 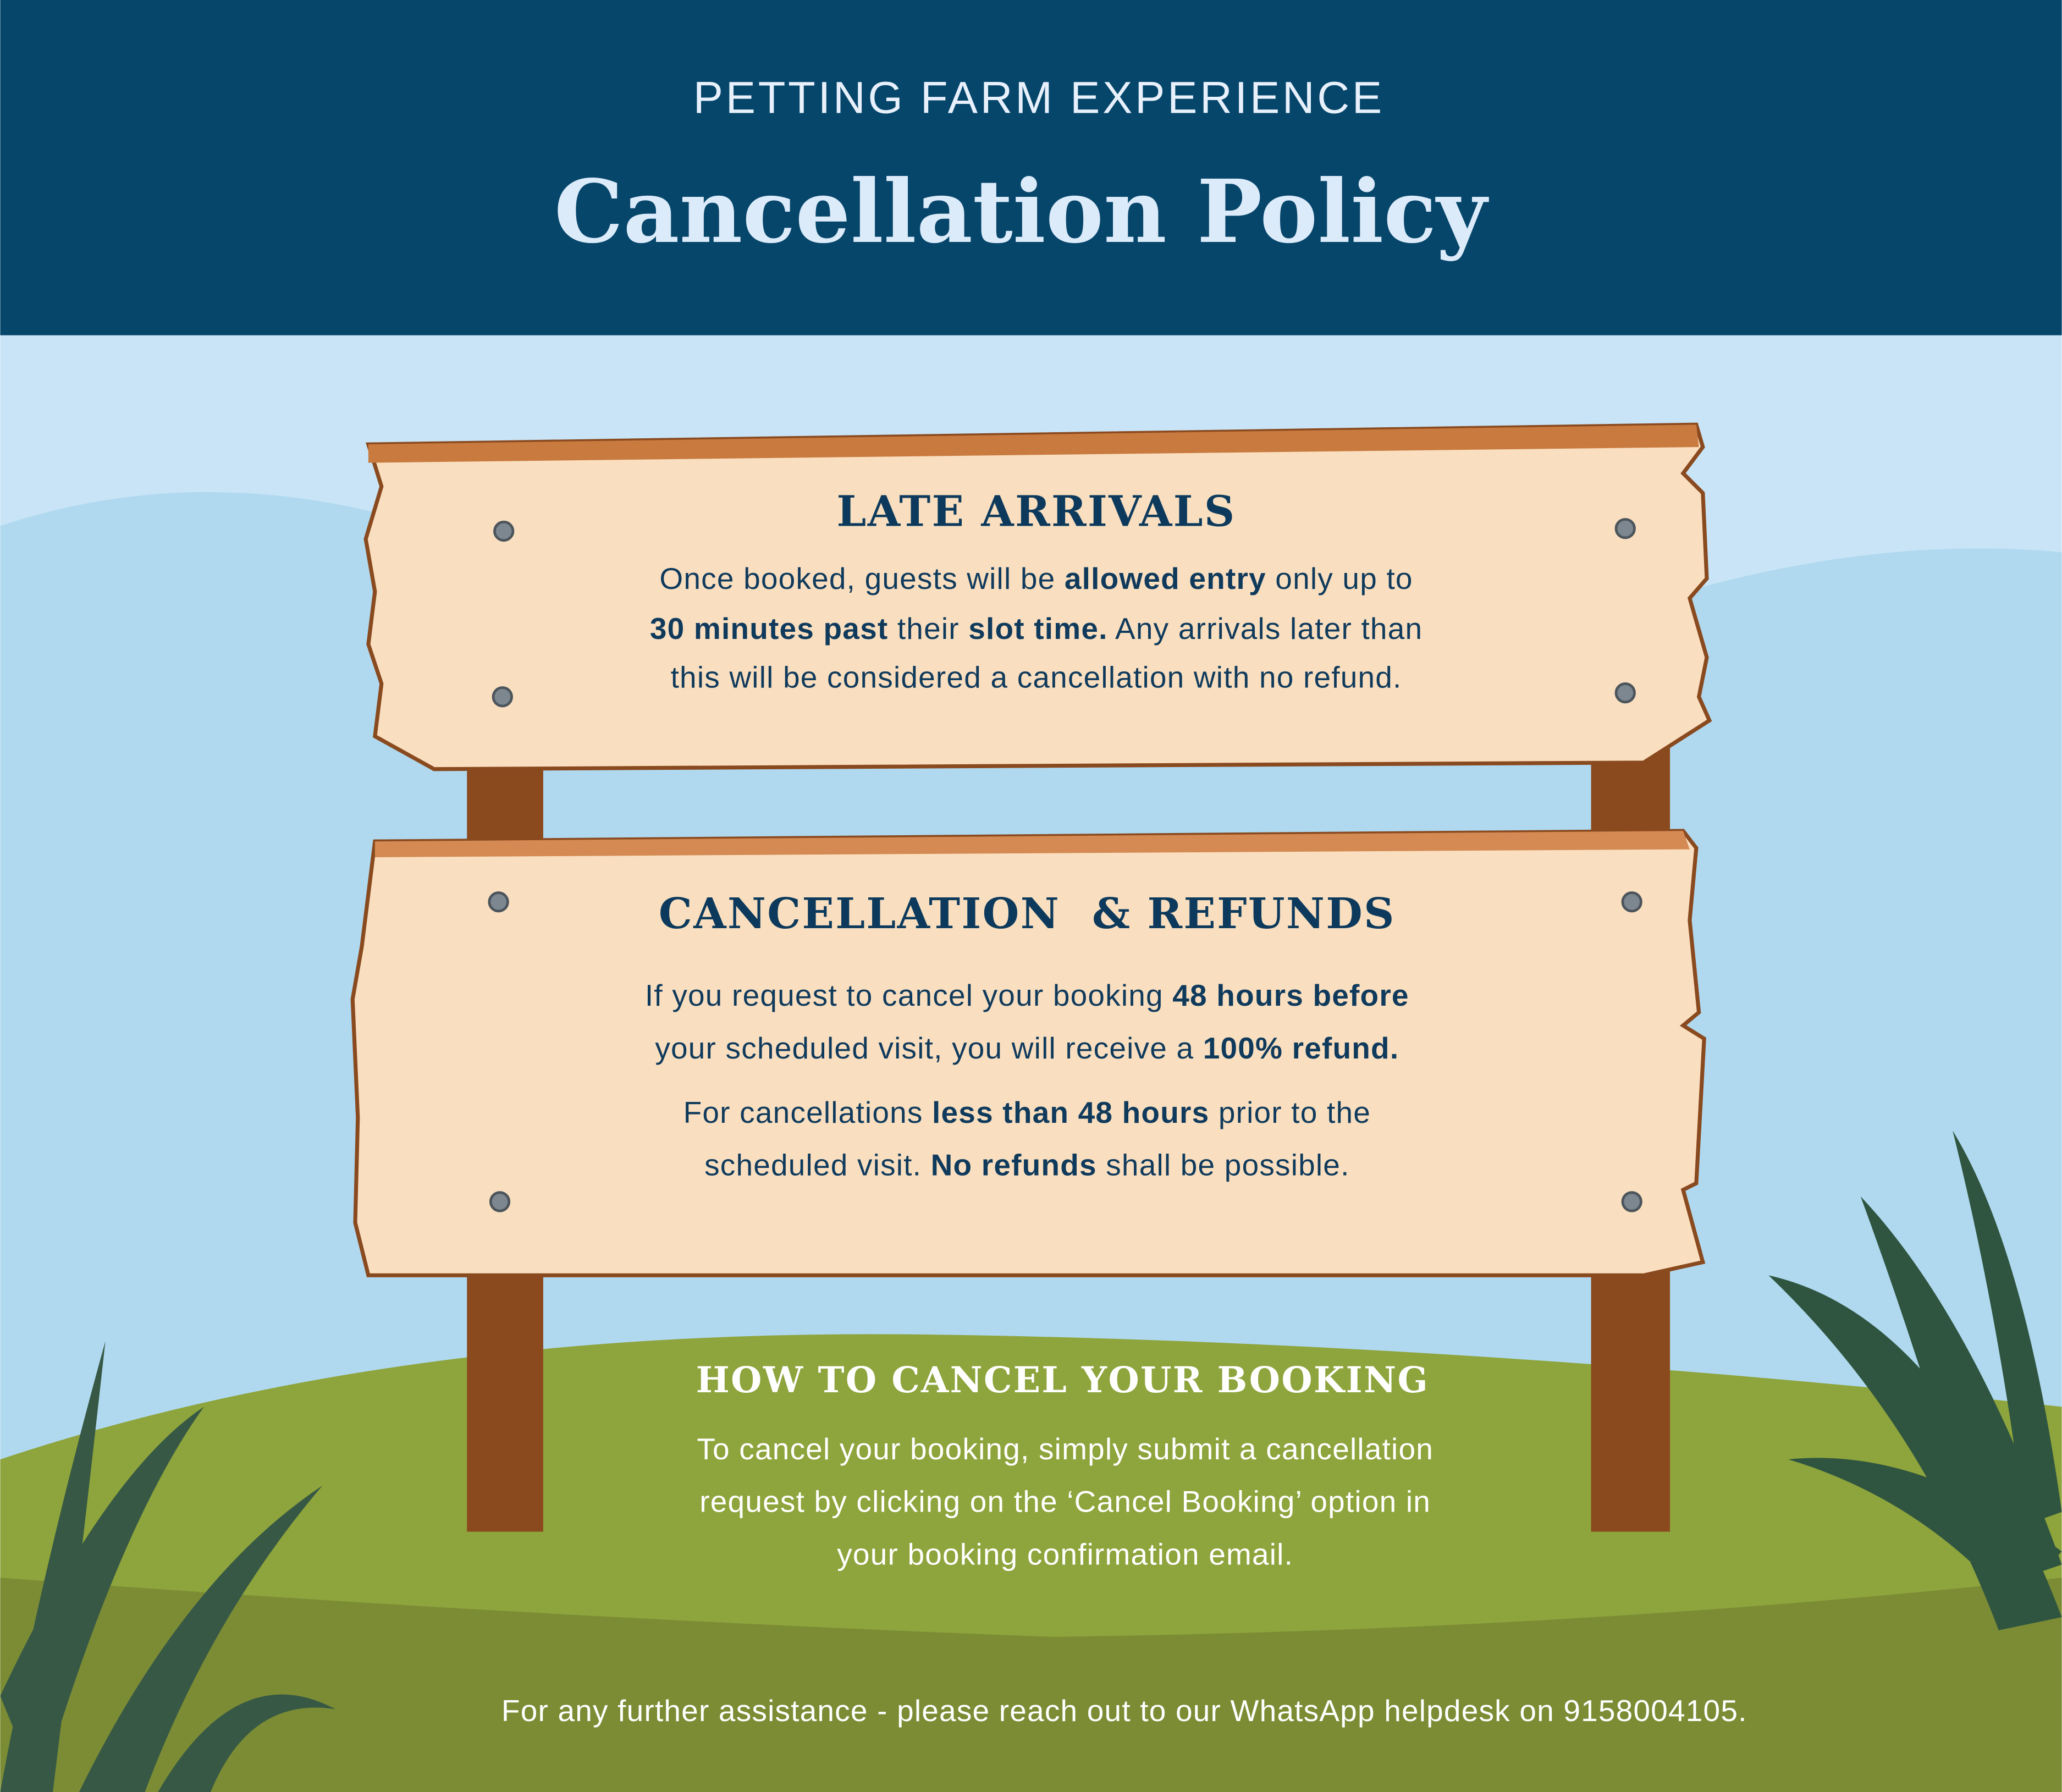 I want to click on text-run: only up to, so click(x=1339, y=578).